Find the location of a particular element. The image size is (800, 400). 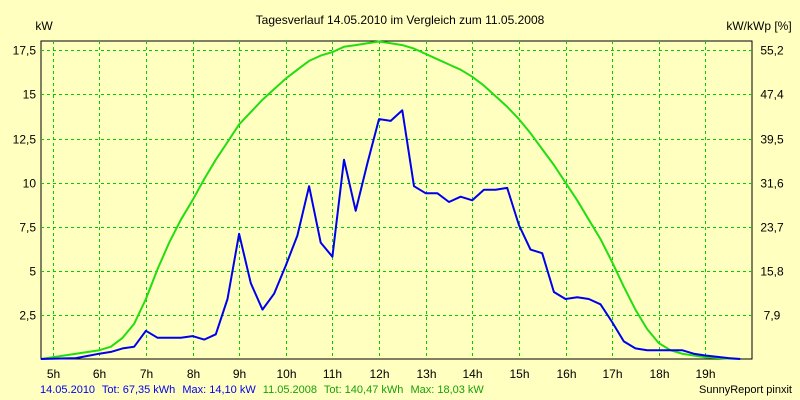

y-tick-label-right: 47,4 is located at coordinates (772, 95).